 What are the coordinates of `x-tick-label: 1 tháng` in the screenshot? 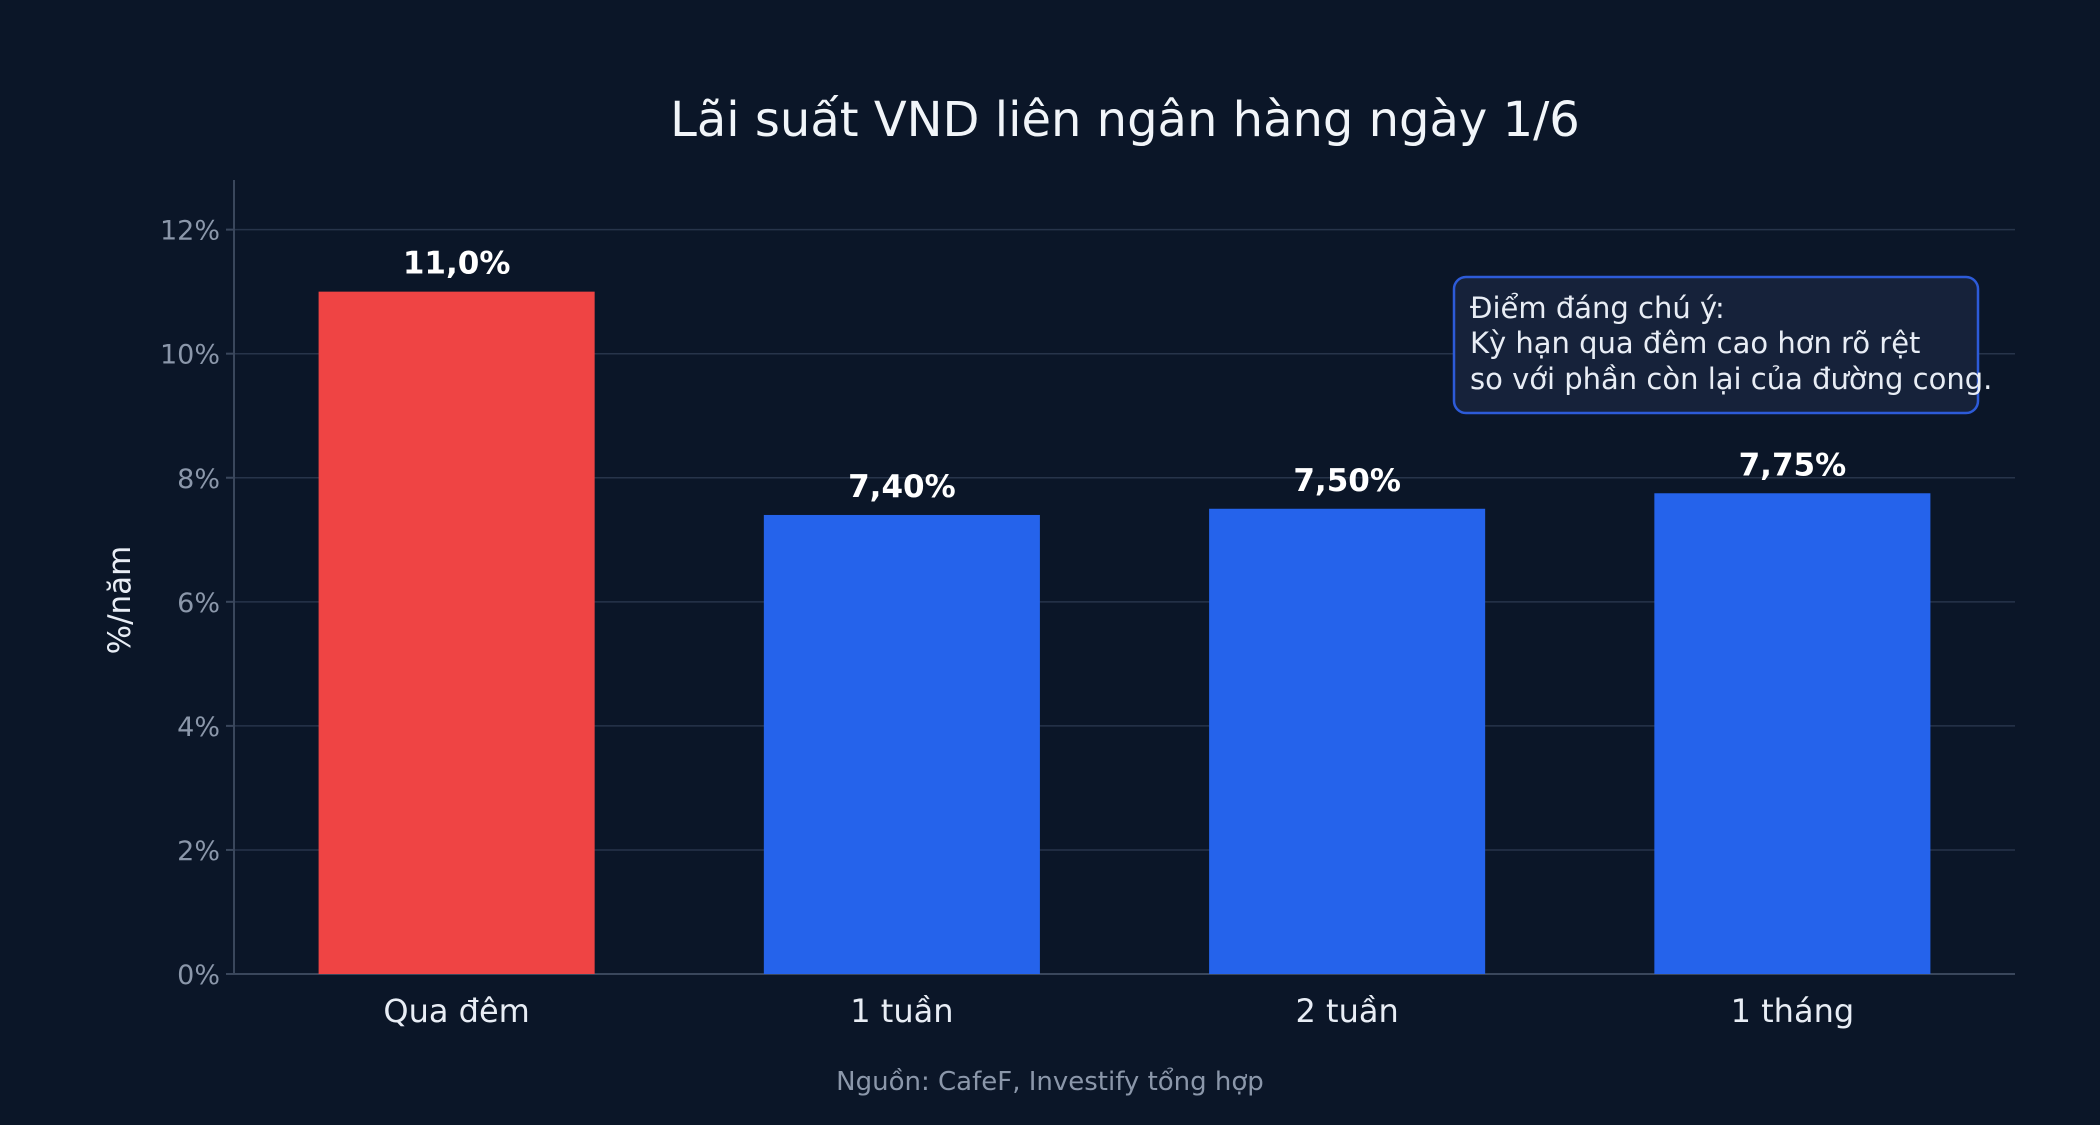 It's located at (1793, 1011).